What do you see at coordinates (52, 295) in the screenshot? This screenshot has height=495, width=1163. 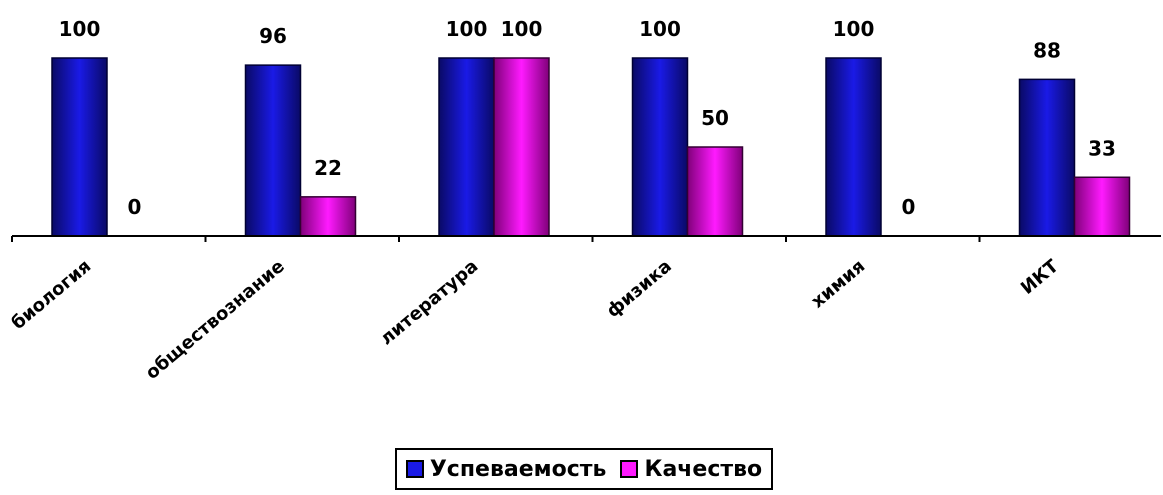 I see `category-label-1: биология` at bounding box center [52, 295].